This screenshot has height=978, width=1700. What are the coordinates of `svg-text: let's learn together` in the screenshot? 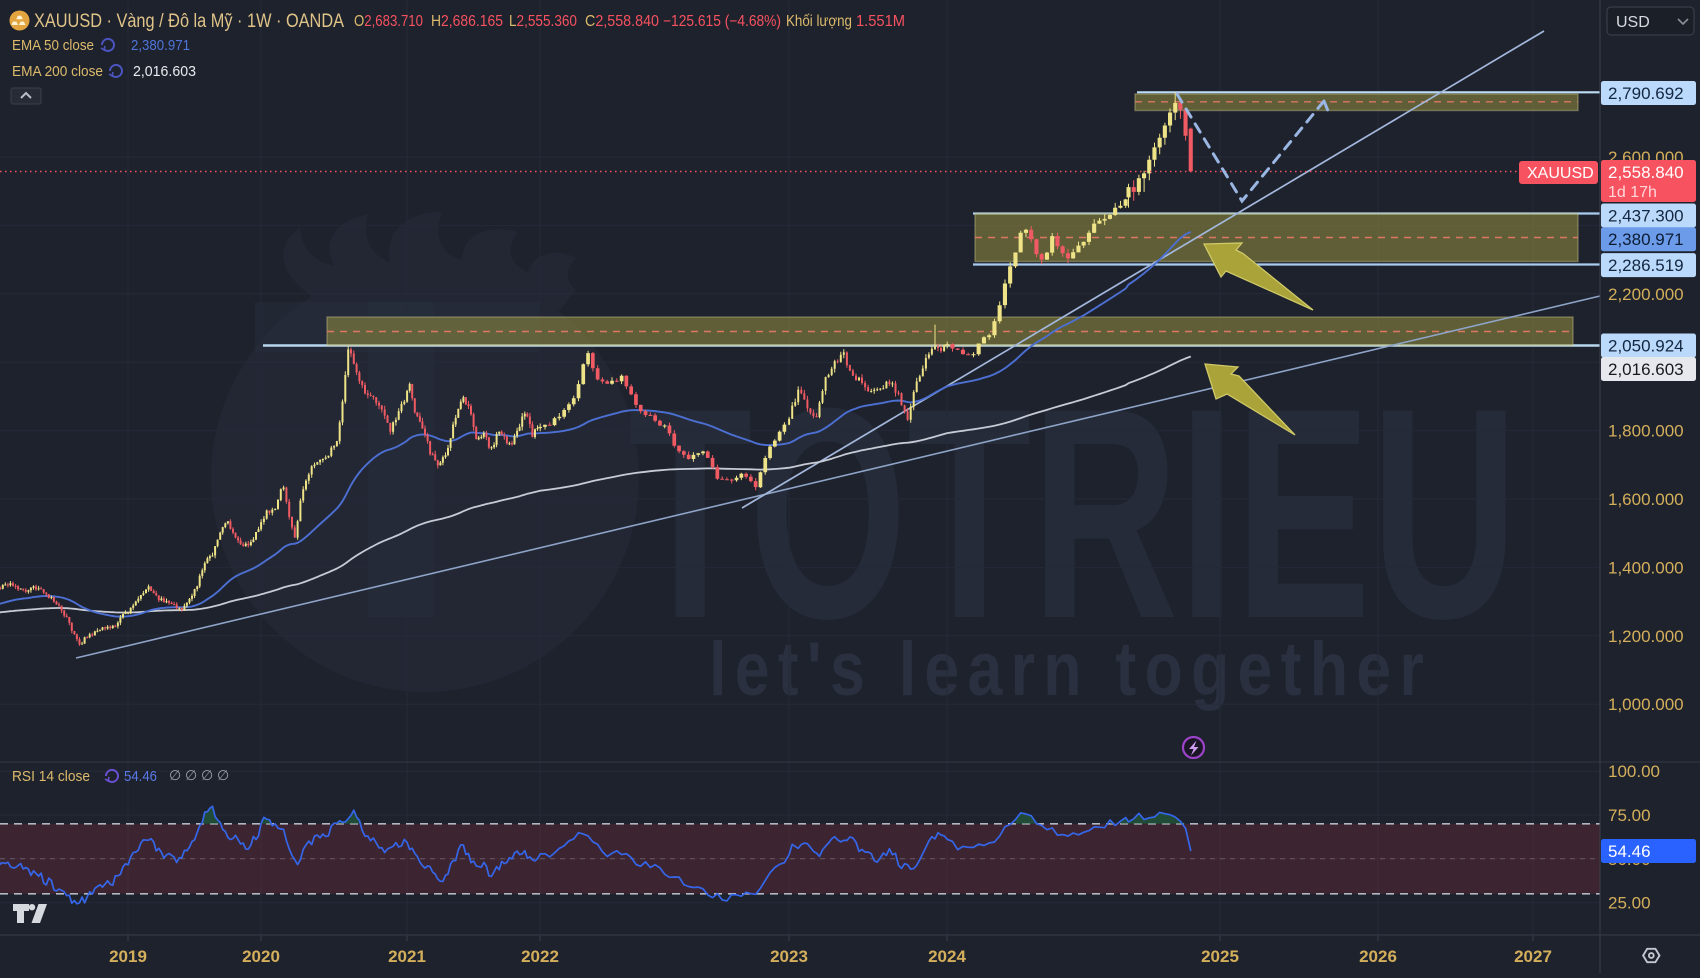 It's located at (1070, 669).